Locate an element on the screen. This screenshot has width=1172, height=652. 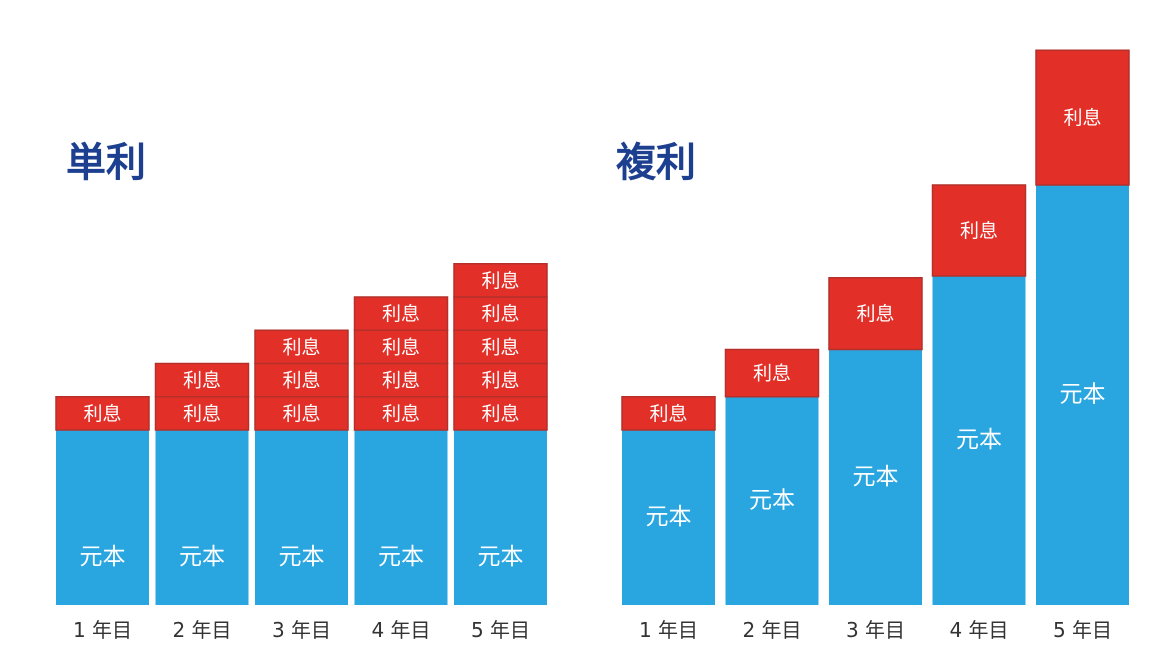
compound-principal-label-3: 元本 is located at coordinates (876, 477).